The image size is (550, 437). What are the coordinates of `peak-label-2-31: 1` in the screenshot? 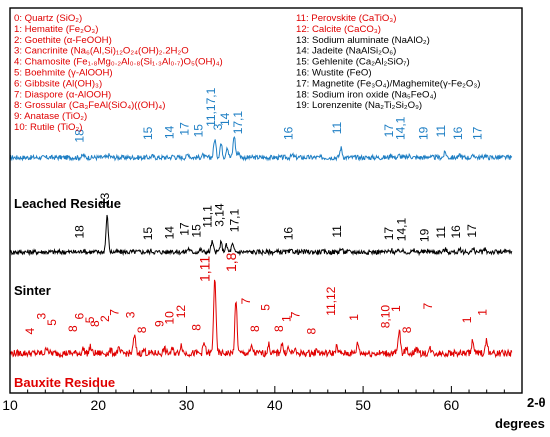 It's located at (483, 312).